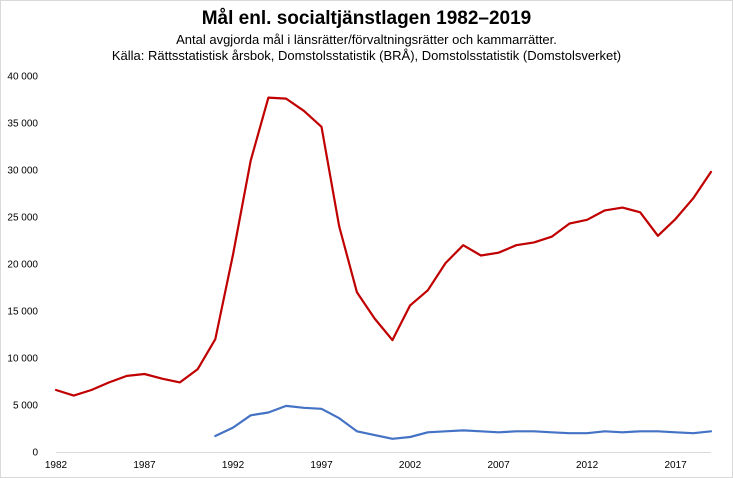 The height and width of the screenshot is (478, 733). Describe the element at coordinates (35, 453) in the screenshot. I see `y-tick-label: 0` at that location.